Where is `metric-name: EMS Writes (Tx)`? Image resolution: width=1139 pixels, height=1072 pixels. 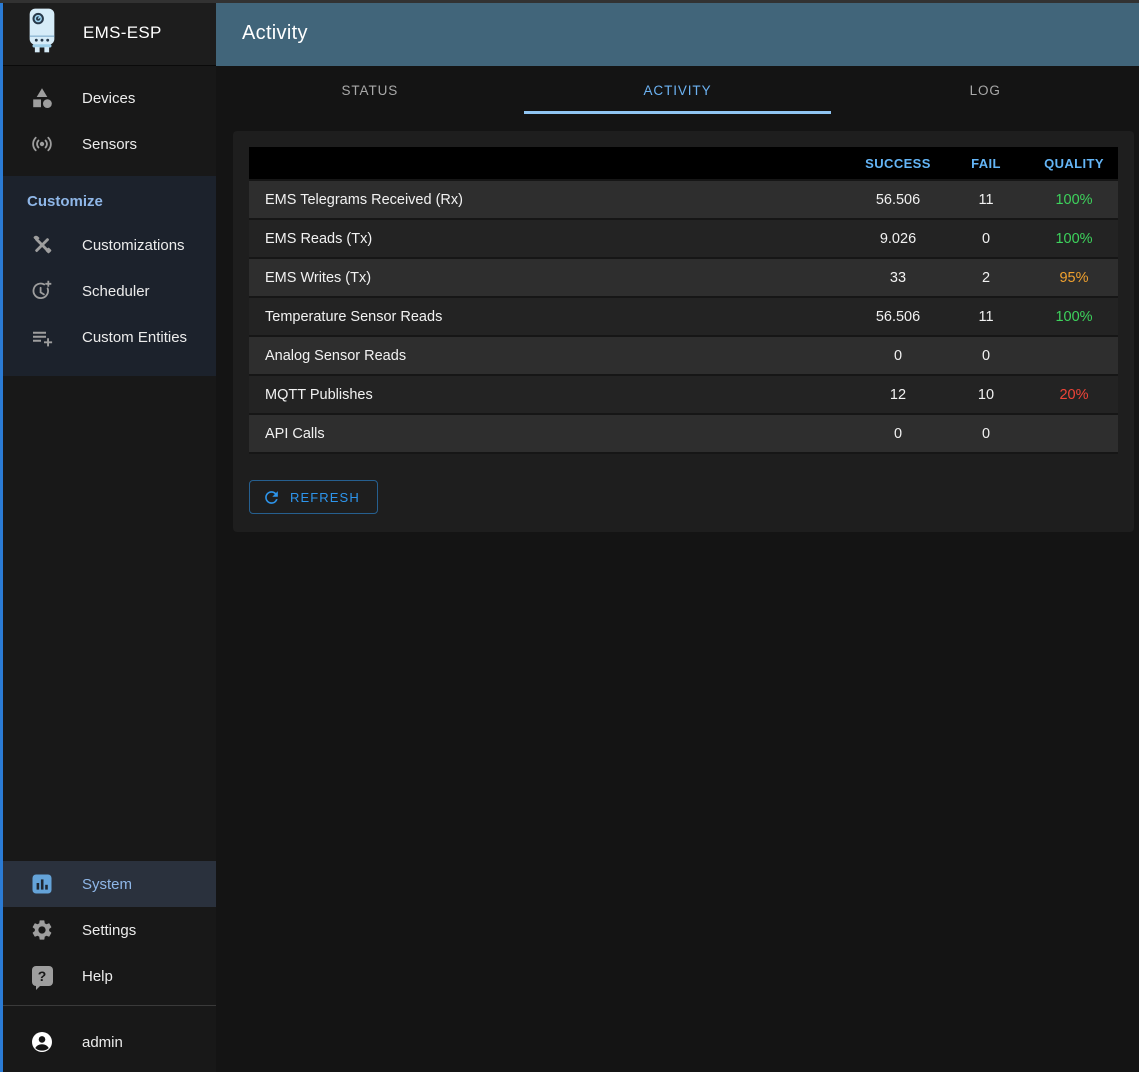
metric-name: EMS Writes (Tx) is located at coordinates (551, 278).